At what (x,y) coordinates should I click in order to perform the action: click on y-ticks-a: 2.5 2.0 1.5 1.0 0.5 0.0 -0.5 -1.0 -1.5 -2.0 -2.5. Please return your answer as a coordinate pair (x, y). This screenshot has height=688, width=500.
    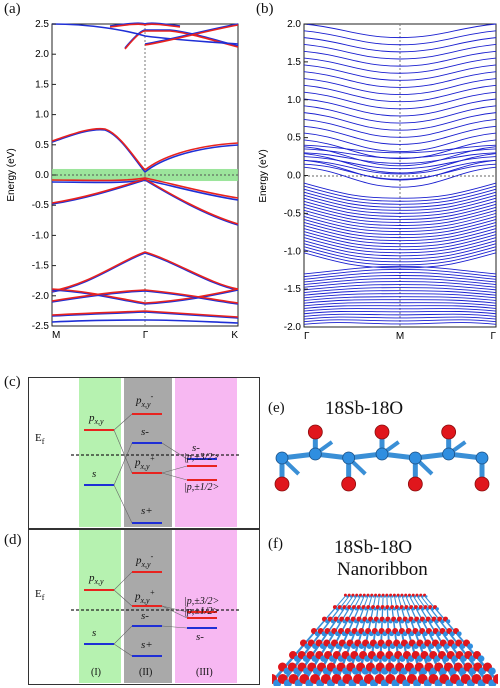
    Looking at the image, I should click on (44, 175).